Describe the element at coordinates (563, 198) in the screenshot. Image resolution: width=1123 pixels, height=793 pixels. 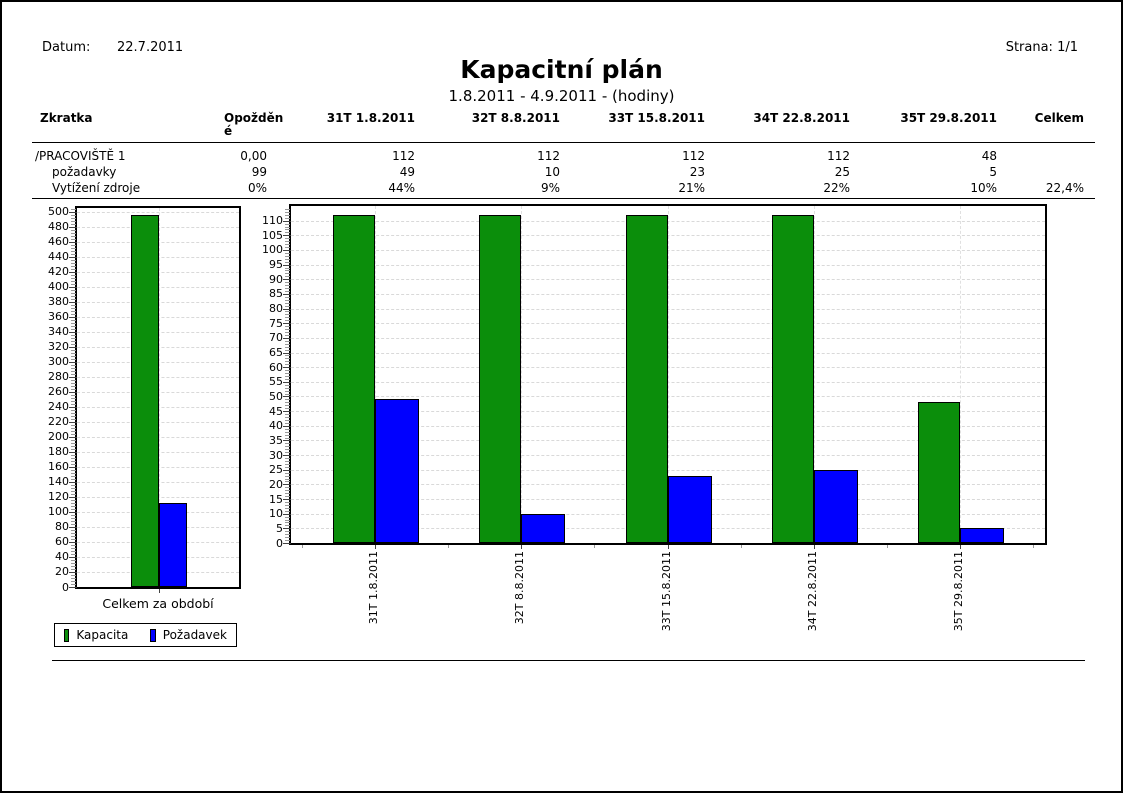
I see `table-bottom-rule` at that location.